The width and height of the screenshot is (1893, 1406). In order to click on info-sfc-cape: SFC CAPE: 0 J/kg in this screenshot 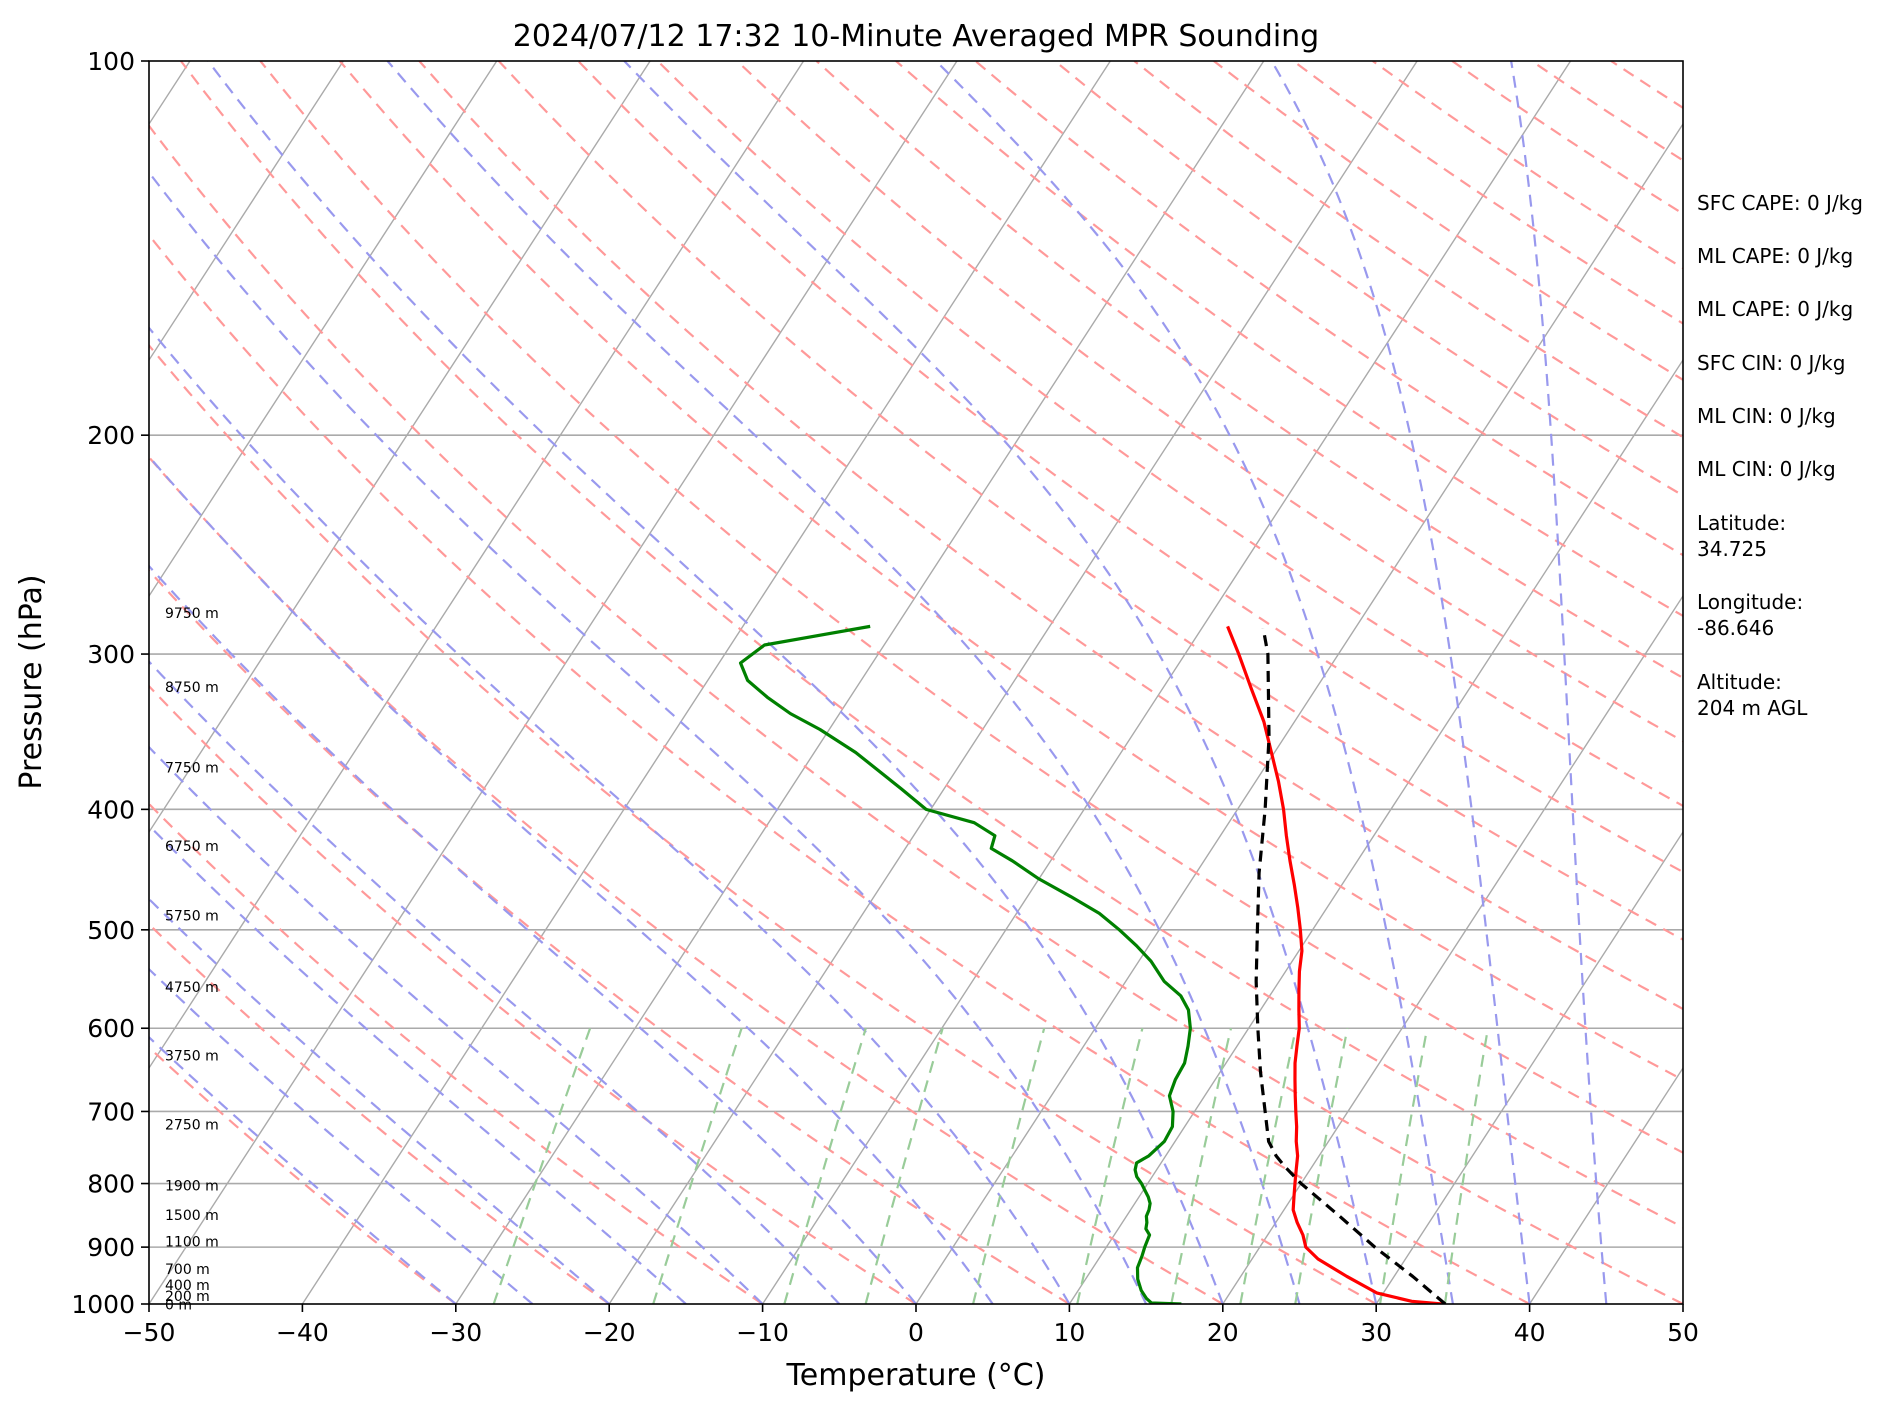, I will do `click(1780, 203)`.